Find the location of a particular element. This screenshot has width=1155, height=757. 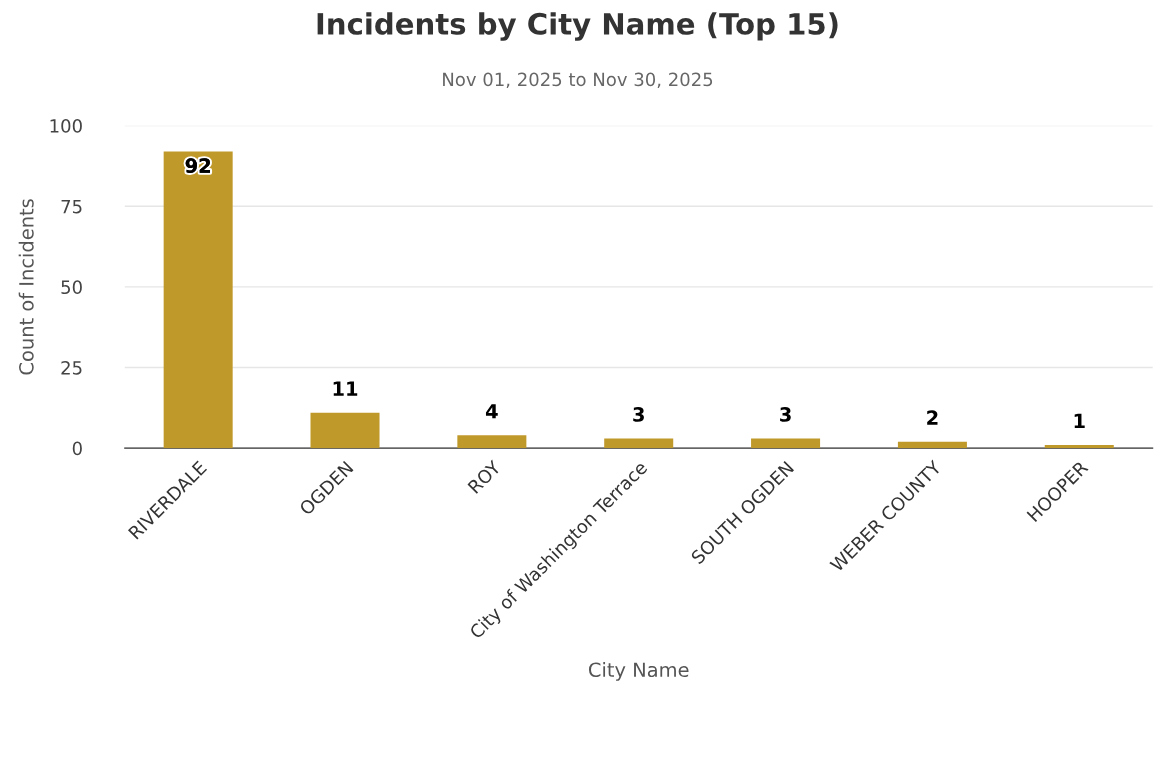

y-axis-title: Count of Incidents is located at coordinates (26, 287).